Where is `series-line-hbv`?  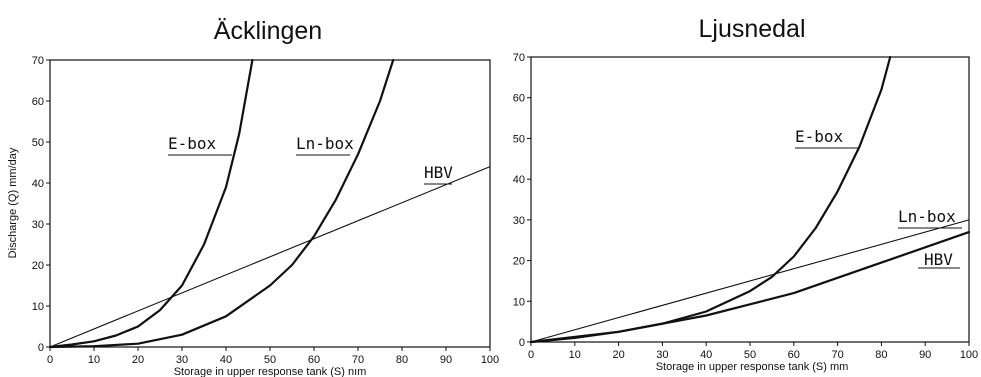
series-line-hbv is located at coordinates (750, 287).